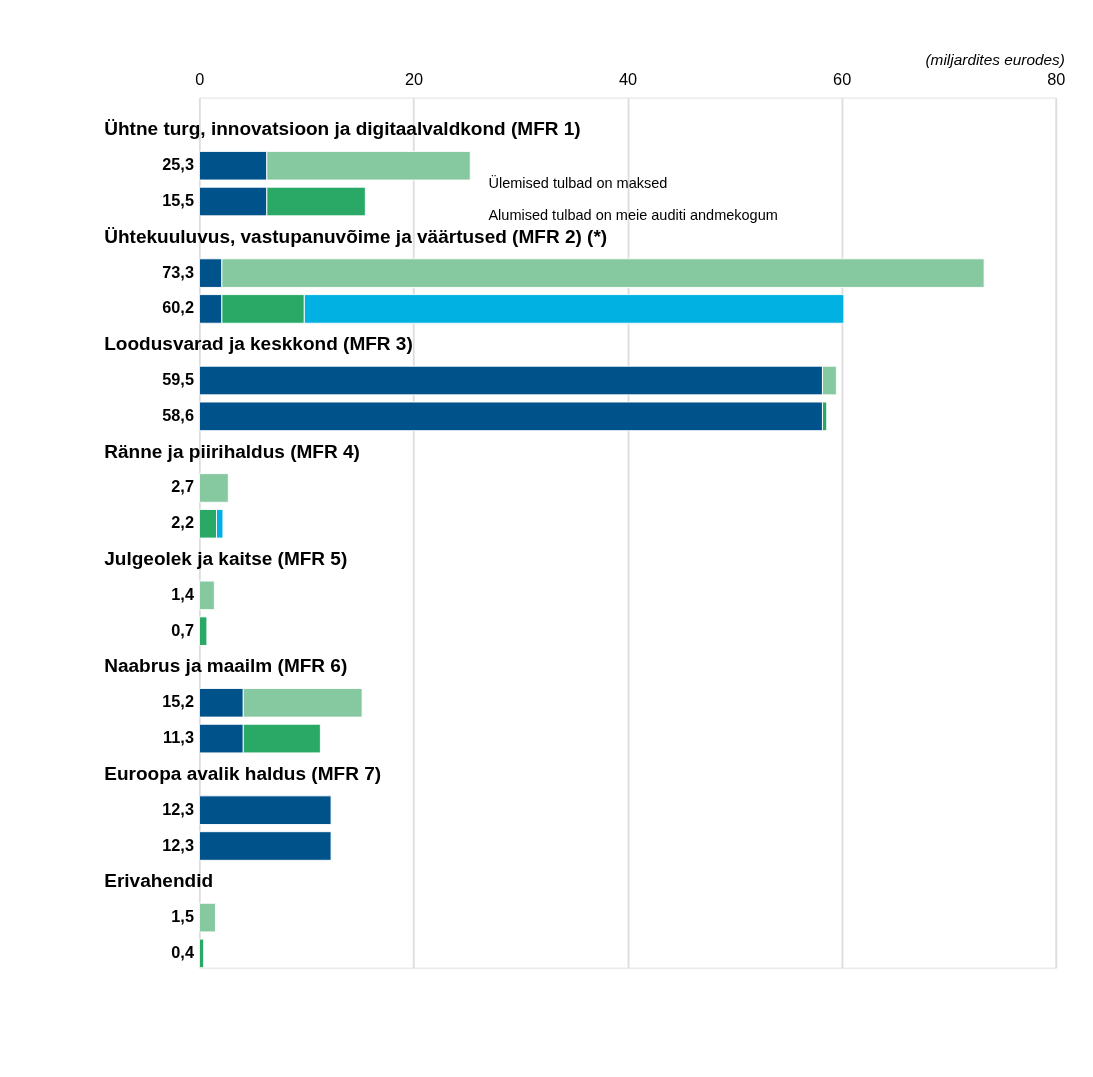  Describe the element at coordinates (159, 881) in the screenshot. I see `annotation: Erivahendid` at that location.